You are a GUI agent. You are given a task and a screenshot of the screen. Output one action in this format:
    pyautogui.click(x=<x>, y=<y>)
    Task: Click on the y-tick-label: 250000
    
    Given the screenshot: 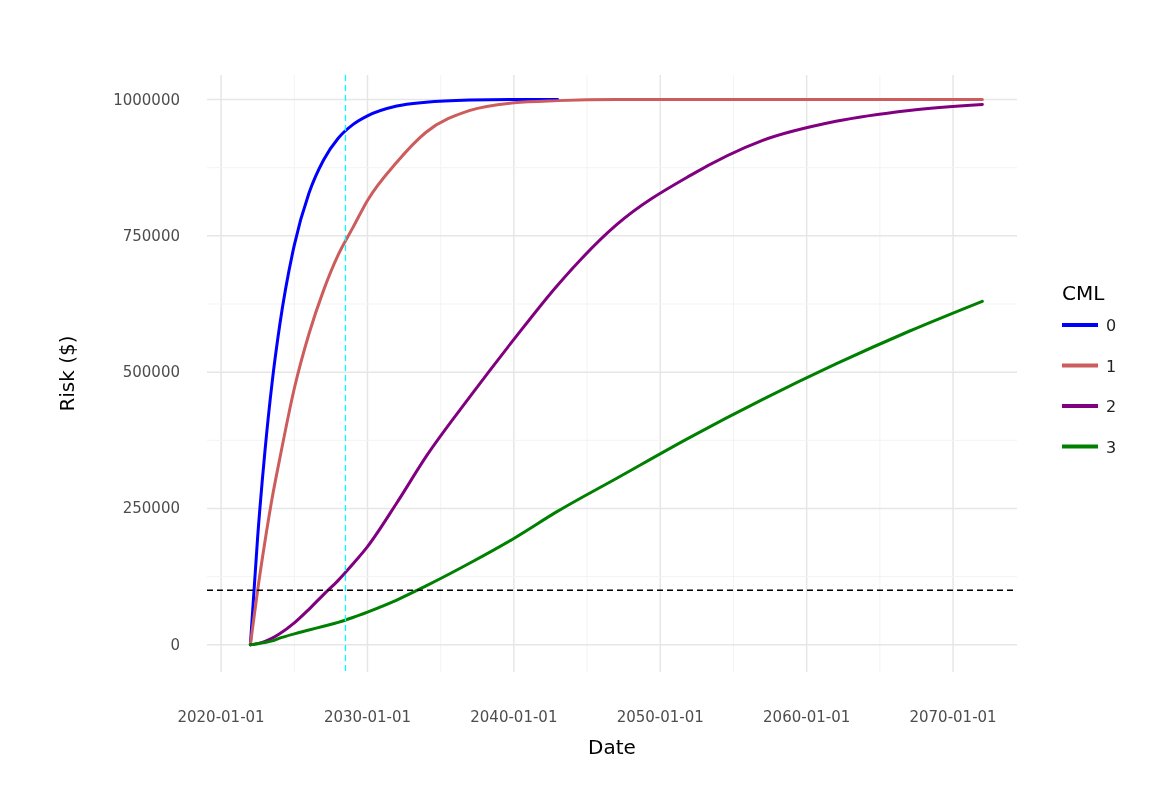 What is the action you would take?
    pyautogui.click(x=151, y=508)
    